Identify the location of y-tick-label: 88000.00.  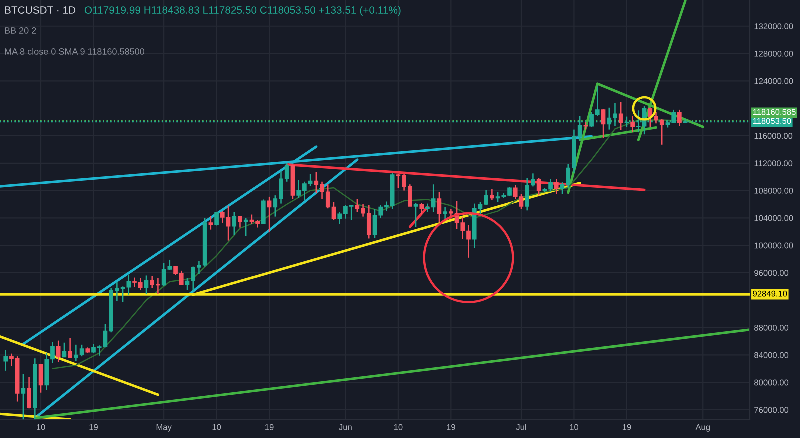
(771, 327).